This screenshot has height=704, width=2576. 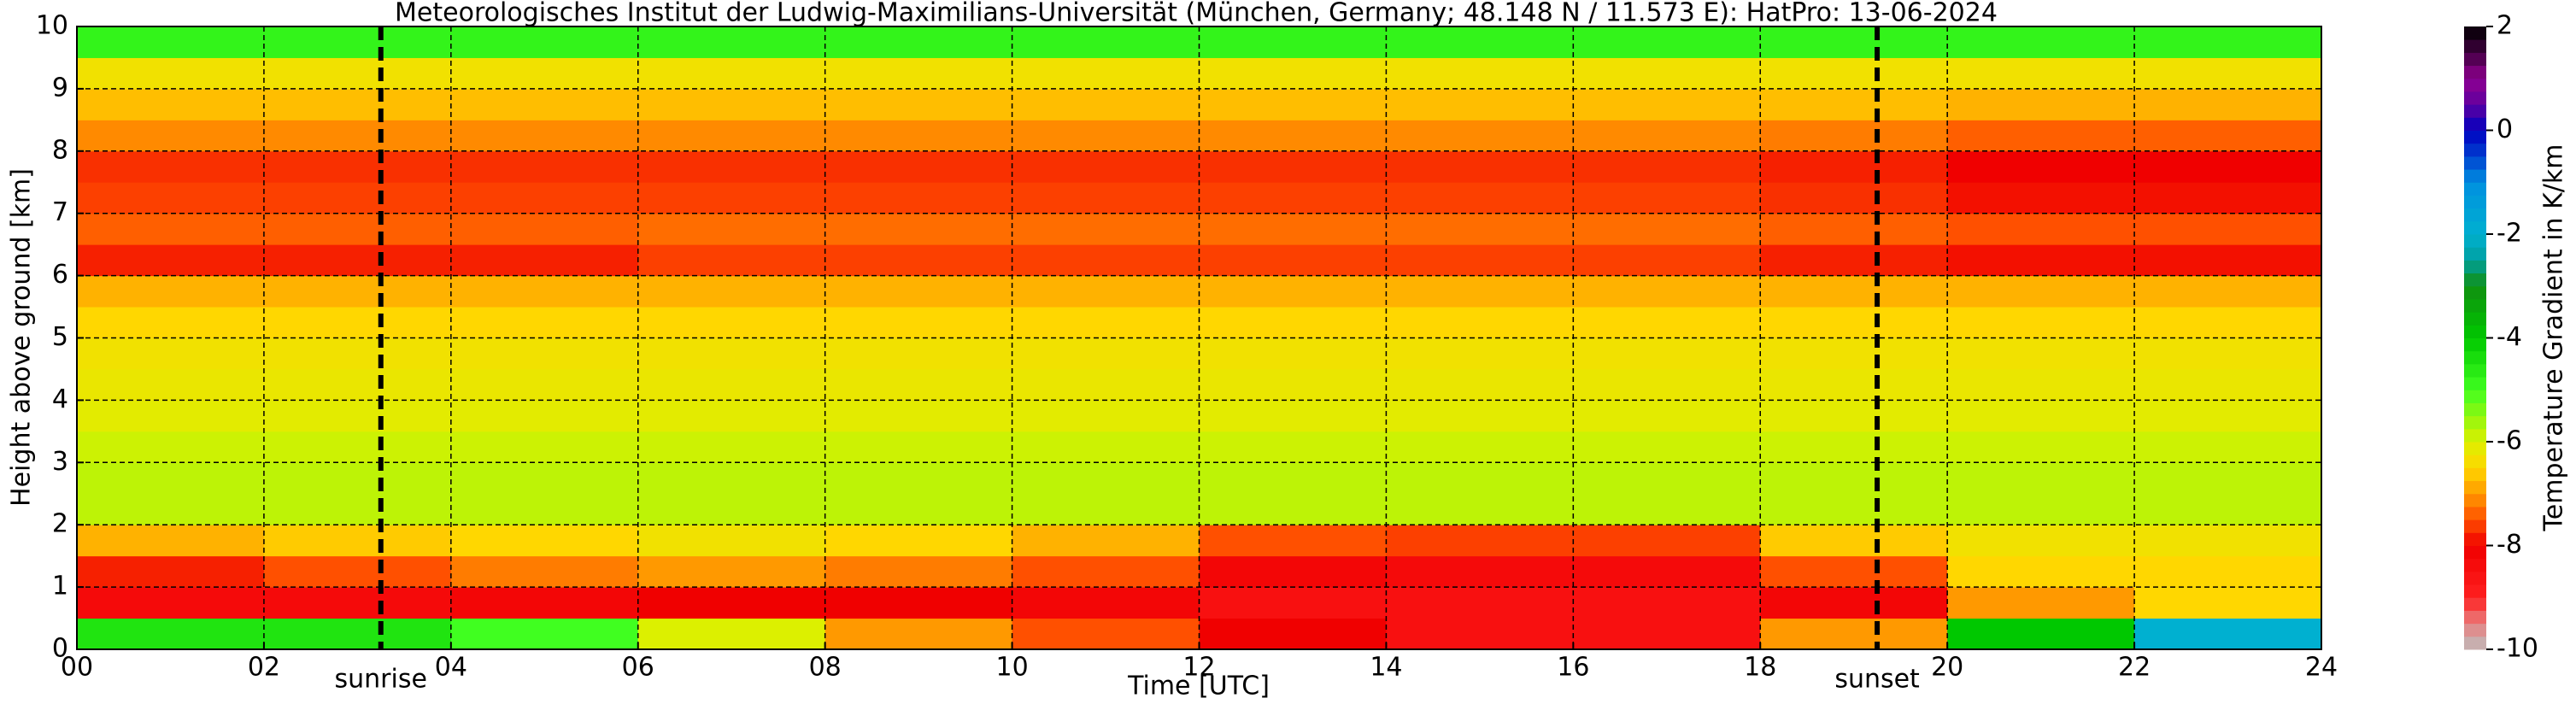 What do you see at coordinates (638, 668) in the screenshot?
I see `x-tick-label: 06` at bounding box center [638, 668].